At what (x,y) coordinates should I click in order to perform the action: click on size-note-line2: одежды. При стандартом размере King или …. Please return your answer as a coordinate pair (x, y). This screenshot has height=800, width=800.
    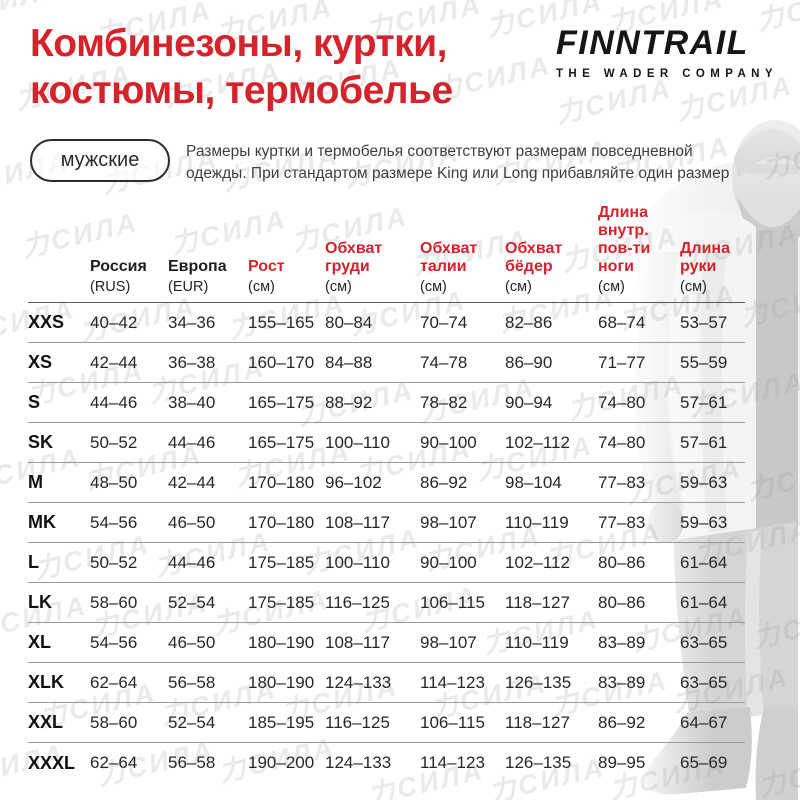
    Looking at the image, I should click on (458, 173).